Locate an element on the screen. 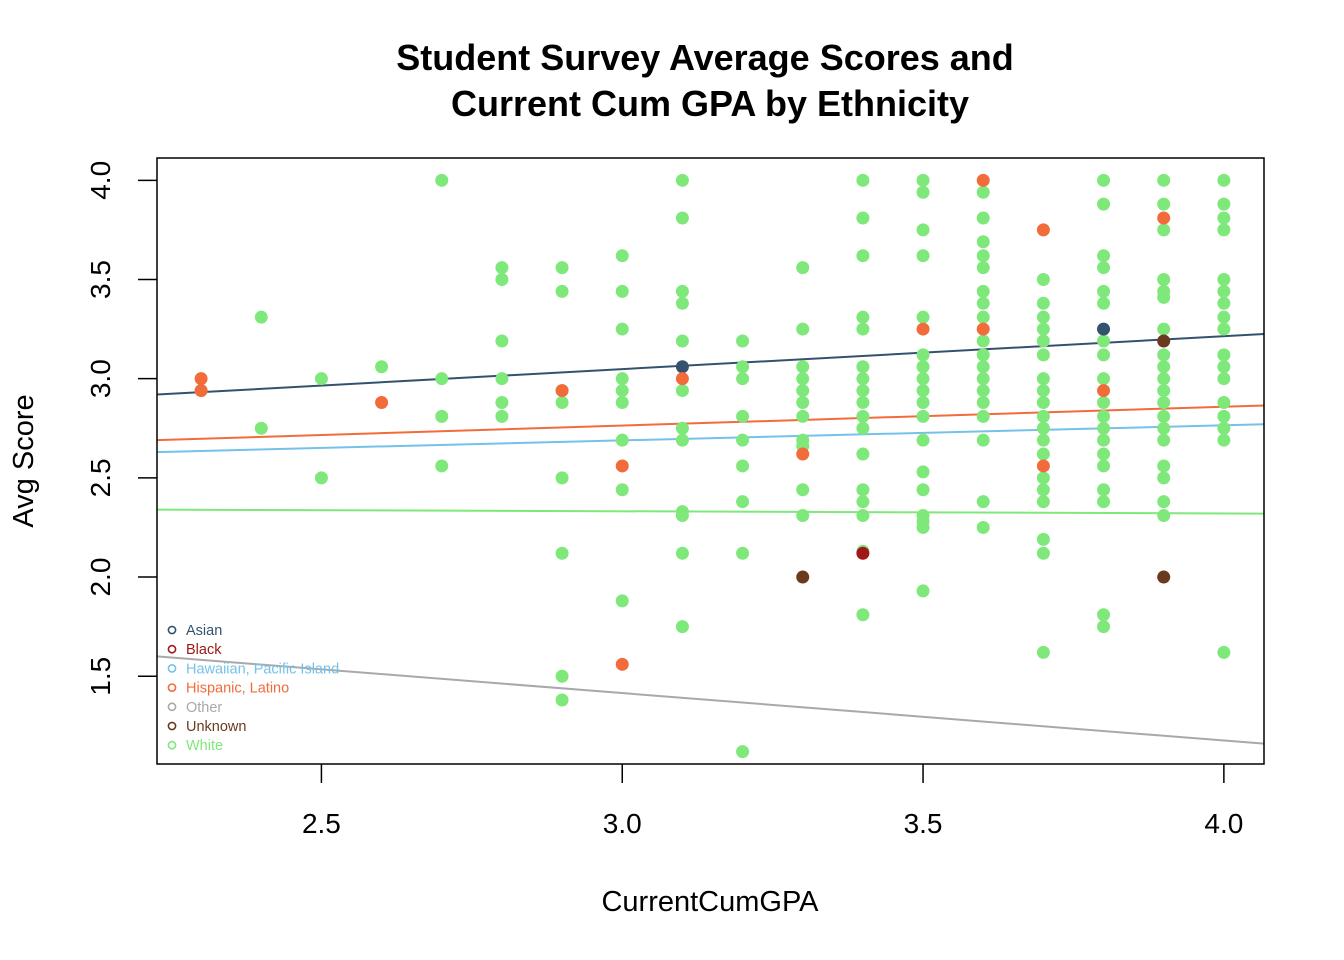 This screenshot has width=1344, height=960. trend-line-other is located at coordinates (710, 700).